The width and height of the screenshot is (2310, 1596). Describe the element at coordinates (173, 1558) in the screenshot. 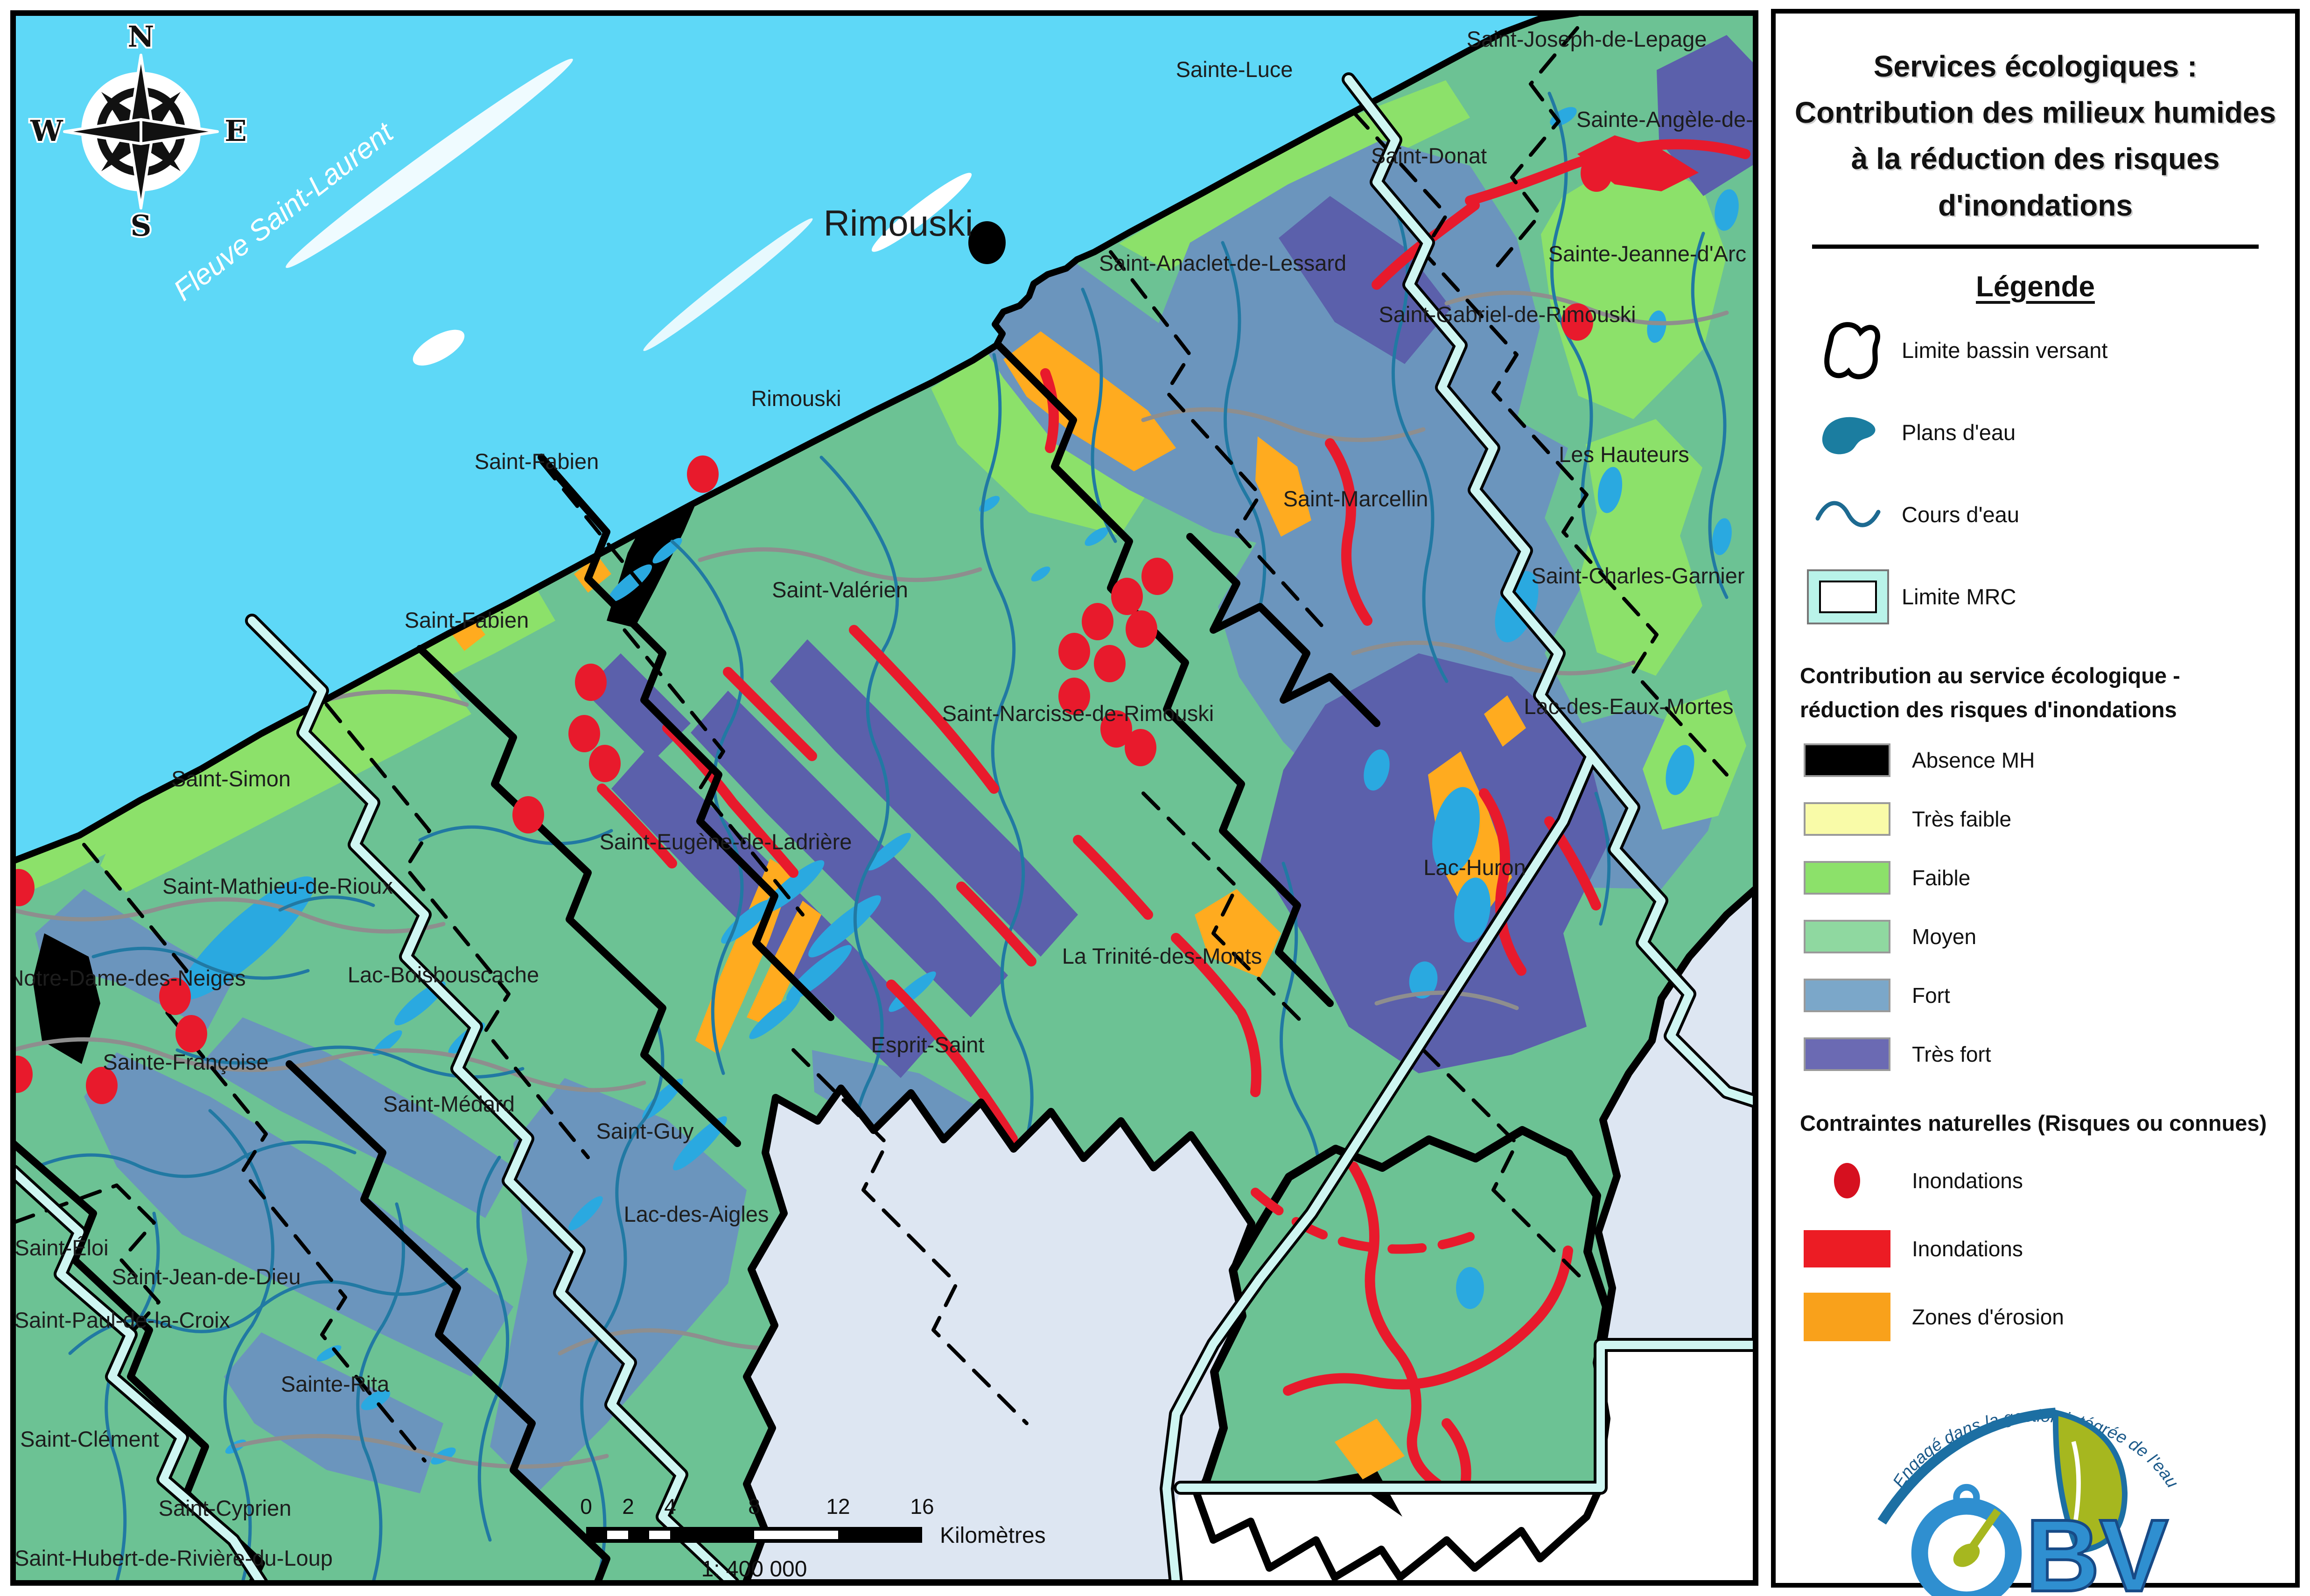

I see `map-label: Saint-Hubert-de-Rivière-du-Loup` at that location.